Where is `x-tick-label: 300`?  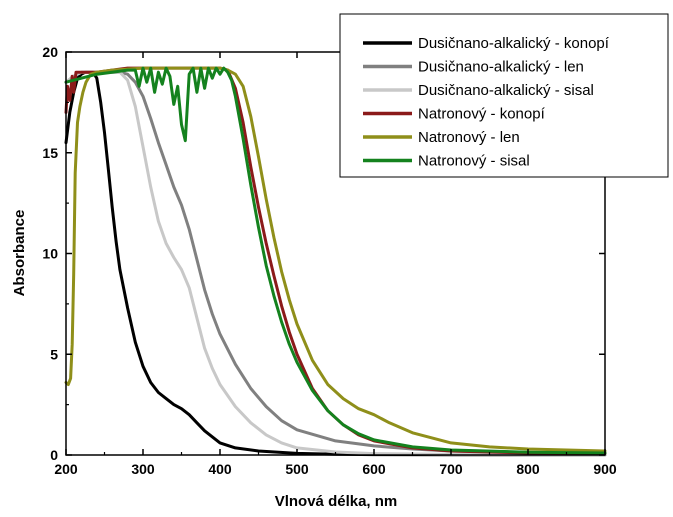
x-tick-label: 300 is located at coordinates (143, 469).